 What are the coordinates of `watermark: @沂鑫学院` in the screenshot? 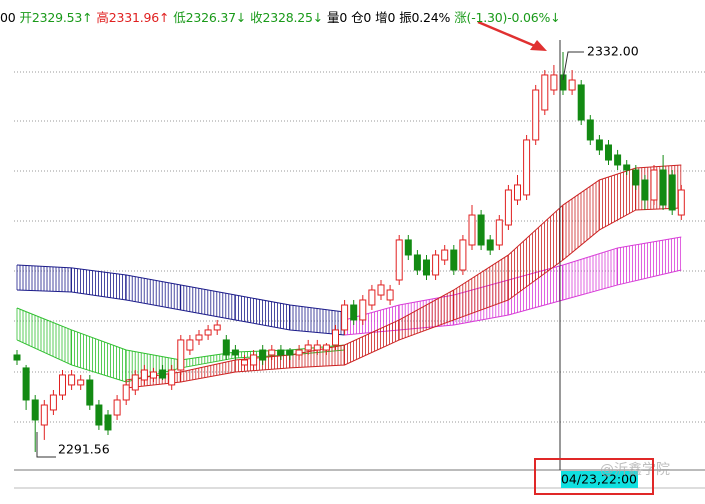 It's located at (635, 469).